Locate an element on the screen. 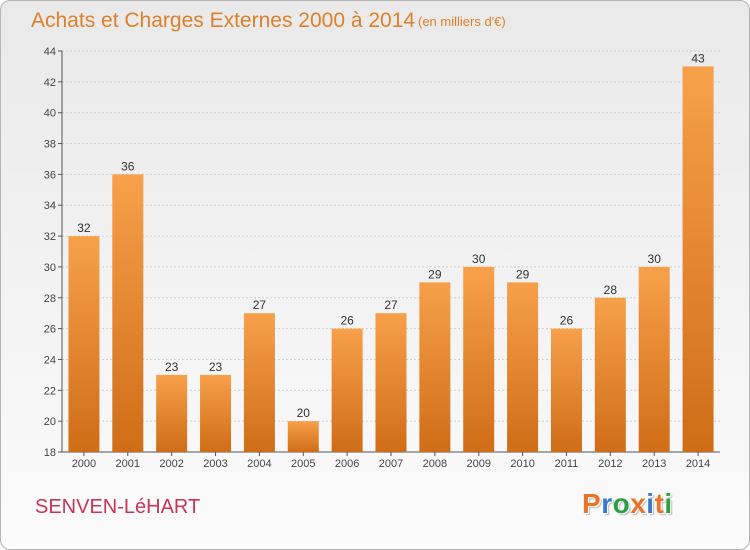 Image resolution: width=750 pixels, height=550 pixels. proxiti-logo: Proxiti is located at coordinates (627, 504).